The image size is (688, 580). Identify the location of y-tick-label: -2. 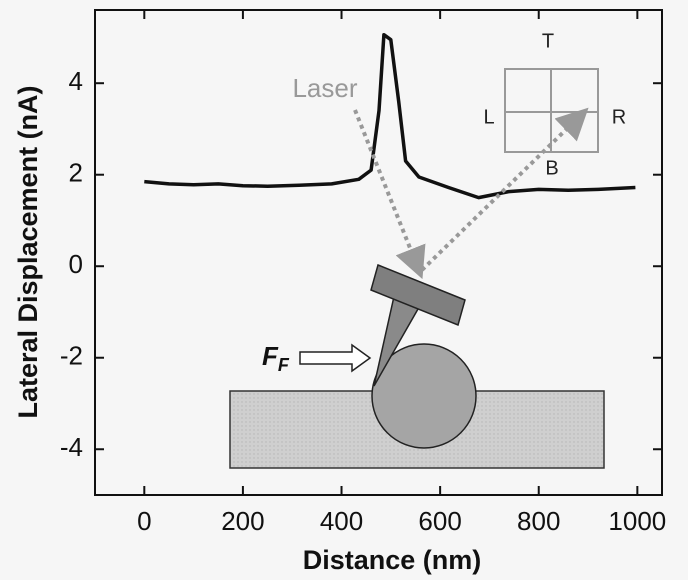
(71, 356).